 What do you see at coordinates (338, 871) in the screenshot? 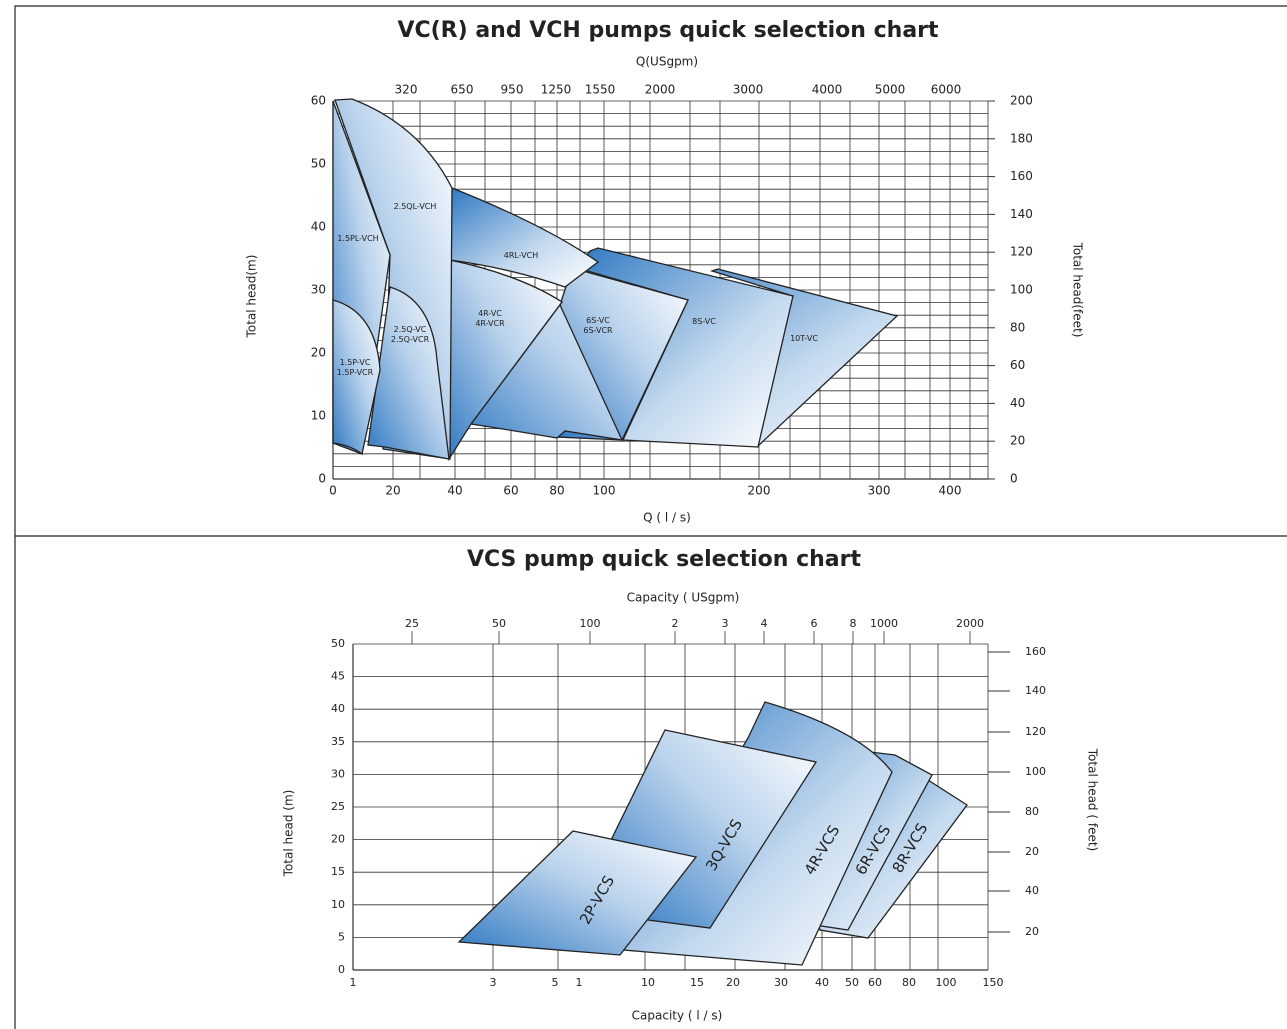
I see `y-tick-label: 15` at bounding box center [338, 871].